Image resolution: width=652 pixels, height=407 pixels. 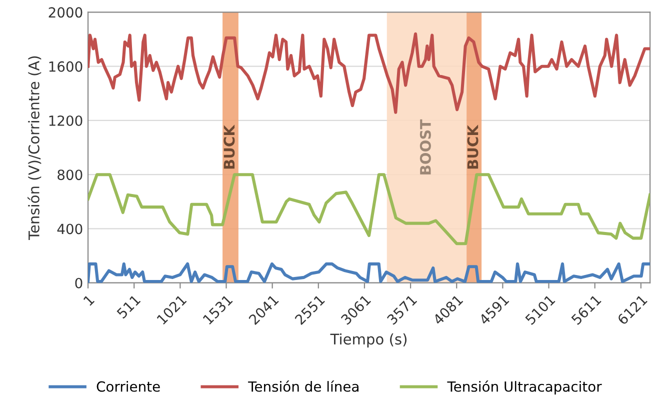 I want to click on x-tick-label: 1, so click(x=89, y=300).